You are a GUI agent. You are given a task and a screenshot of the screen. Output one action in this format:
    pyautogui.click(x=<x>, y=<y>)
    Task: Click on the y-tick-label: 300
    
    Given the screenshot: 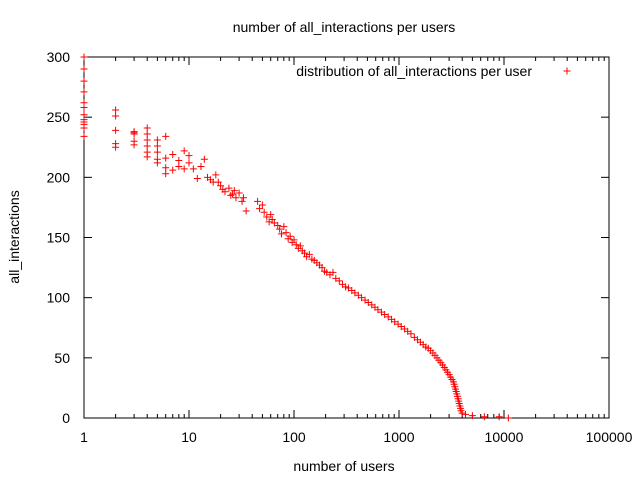 What is the action you would take?
    pyautogui.click(x=59, y=57)
    